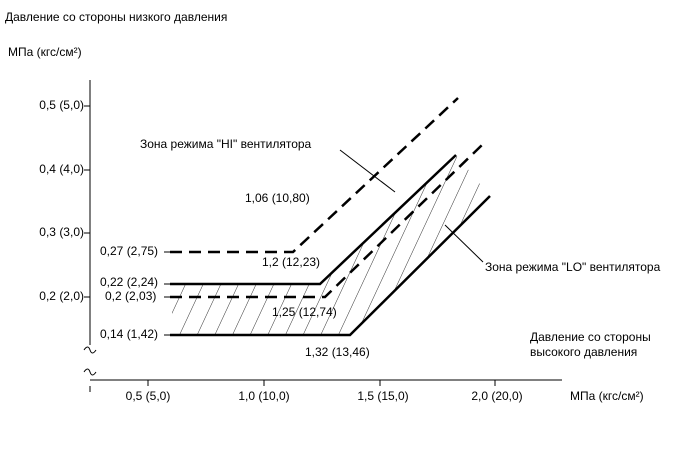  Describe the element at coordinates (116, 17) in the screenshot. I see `title: Давление со стороны низкого давления` at that location.